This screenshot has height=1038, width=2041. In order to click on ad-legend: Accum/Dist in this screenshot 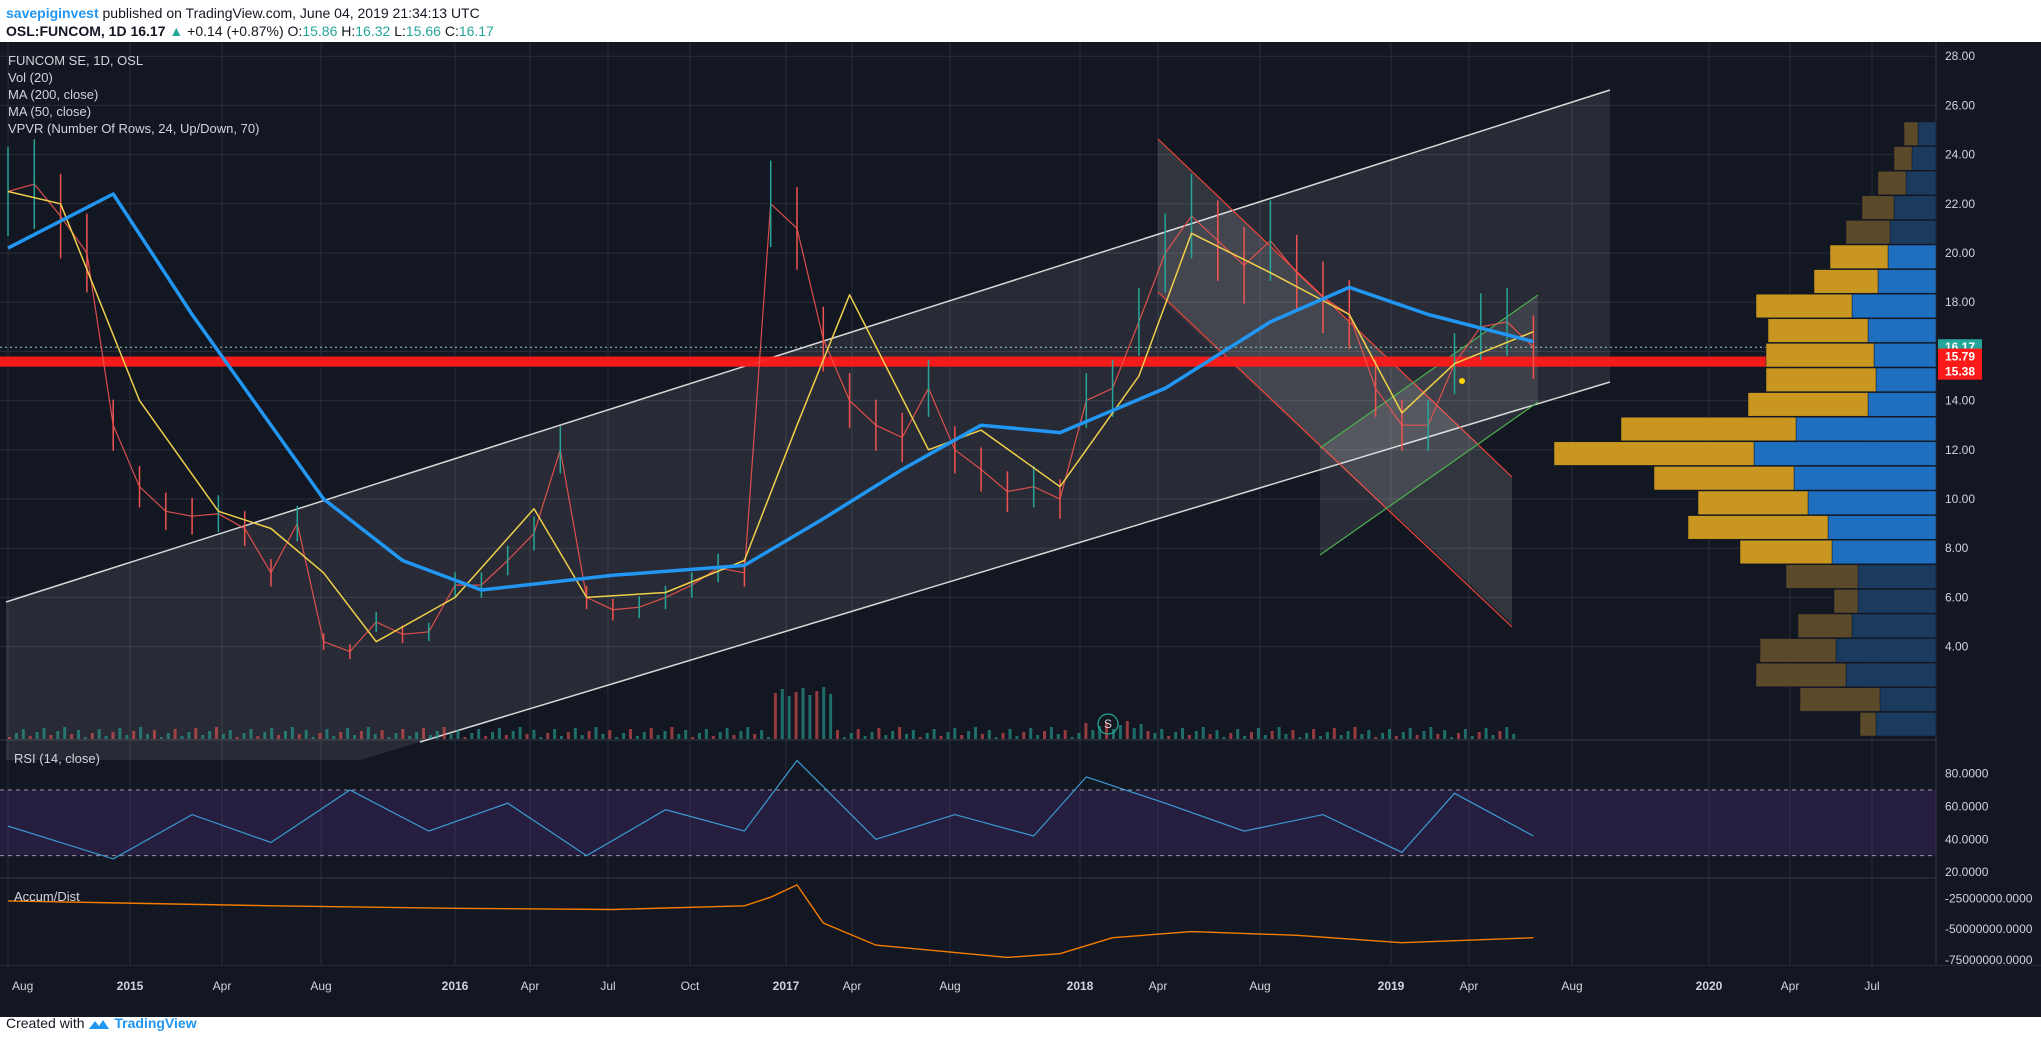, I will do `click(47, 896)`.